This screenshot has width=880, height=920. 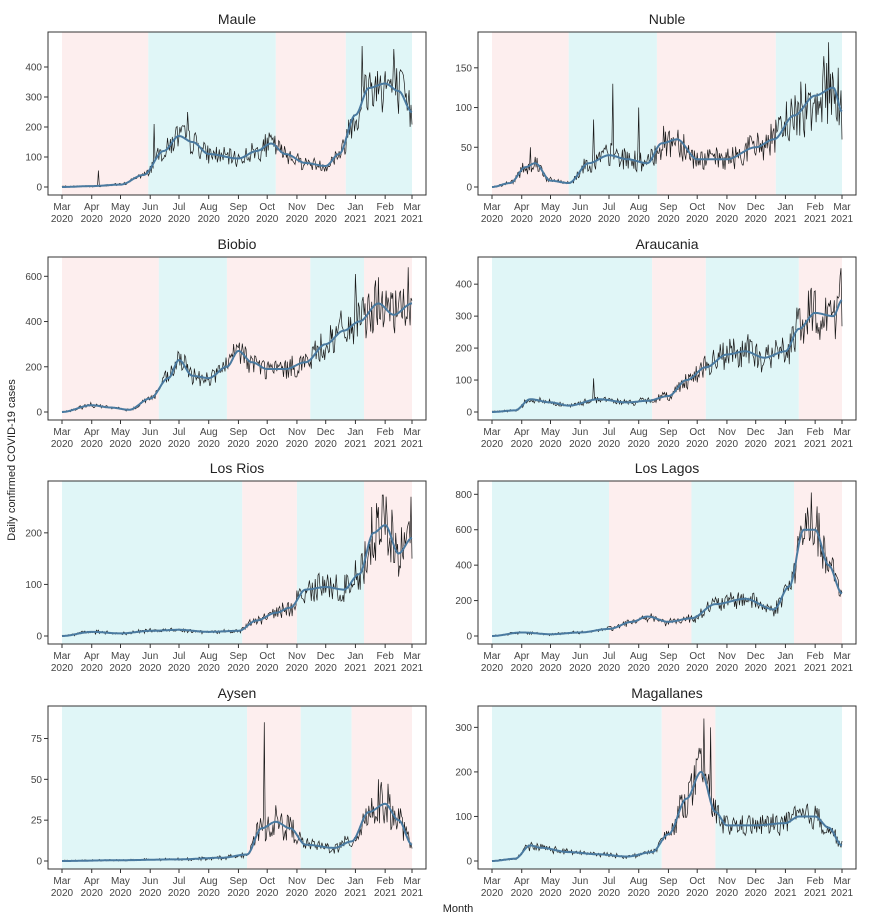 What do you see at coordinates (667, 693) in the screenshot?
I see `panel-title: Magallanes` at bounding box center [667, 693].